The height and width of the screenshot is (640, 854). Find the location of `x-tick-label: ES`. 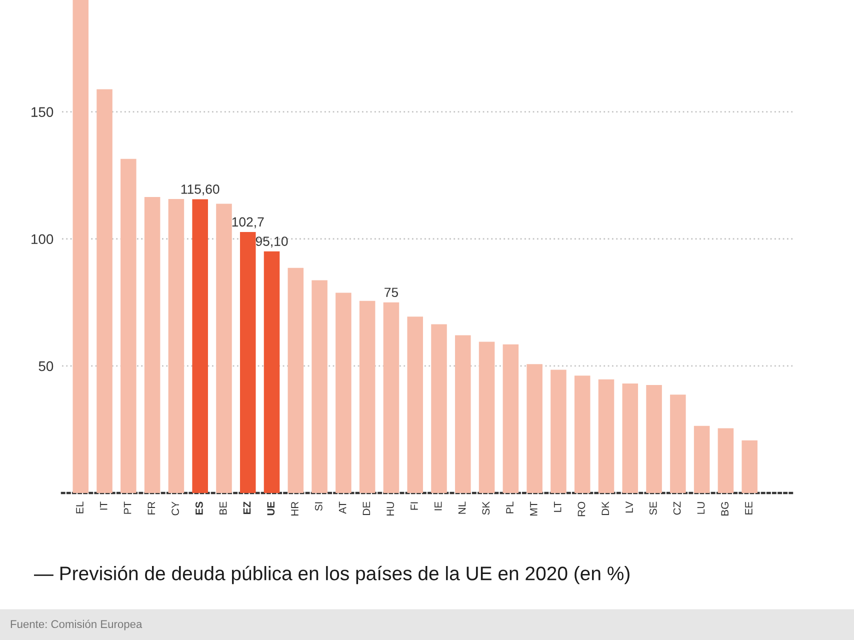

x-tick-label: ES is located at coordinates (199, 508).